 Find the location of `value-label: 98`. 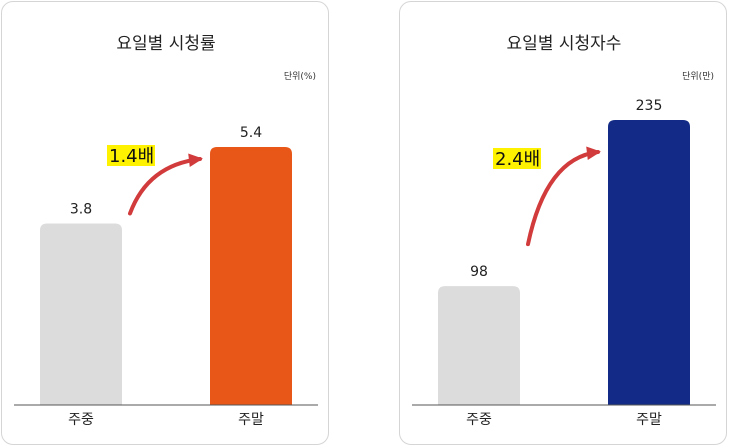

value-label: 98 is located at coordinates (479, 272).